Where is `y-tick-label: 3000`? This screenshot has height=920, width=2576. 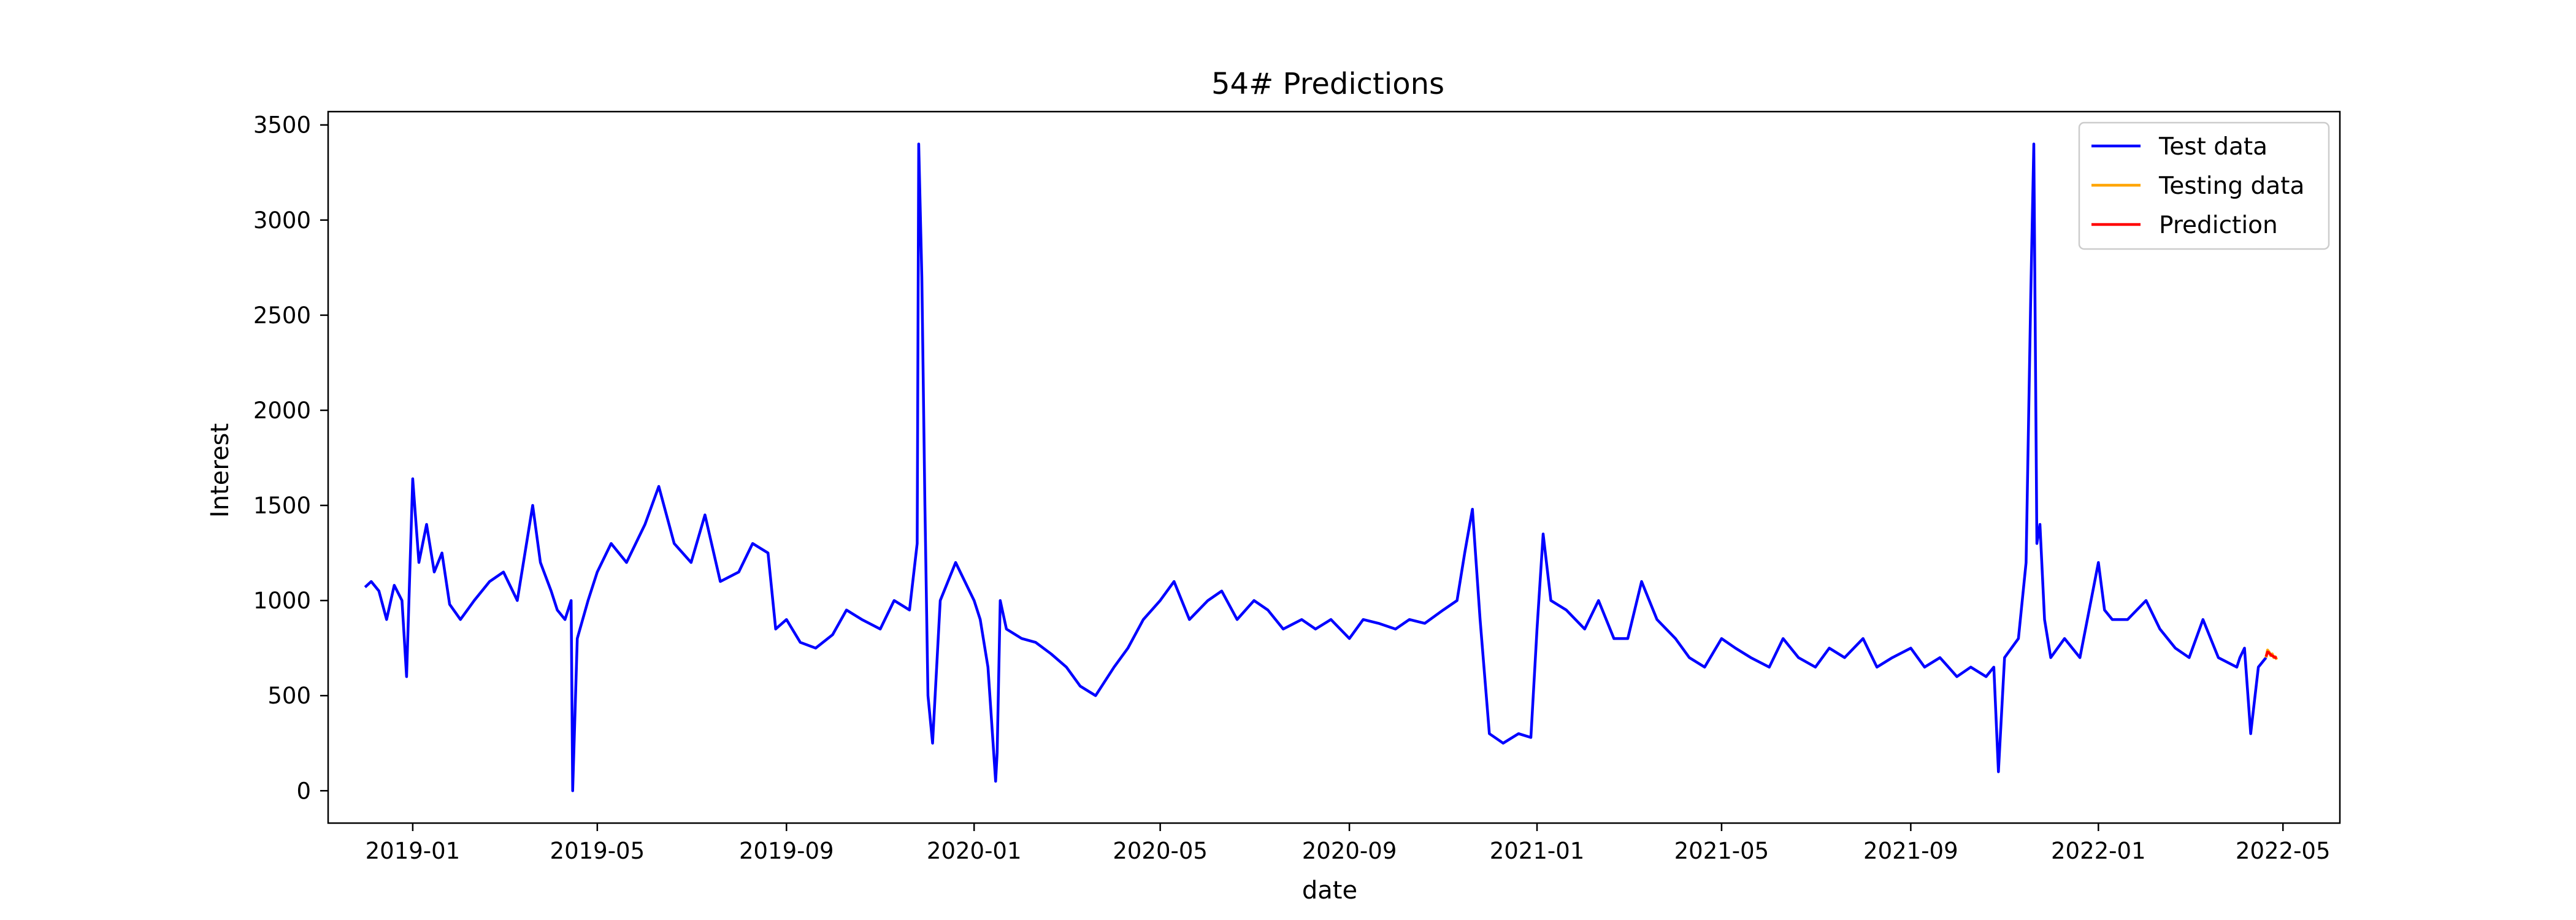
y-tick-label: 3000 is located at coordinates (282, 220).